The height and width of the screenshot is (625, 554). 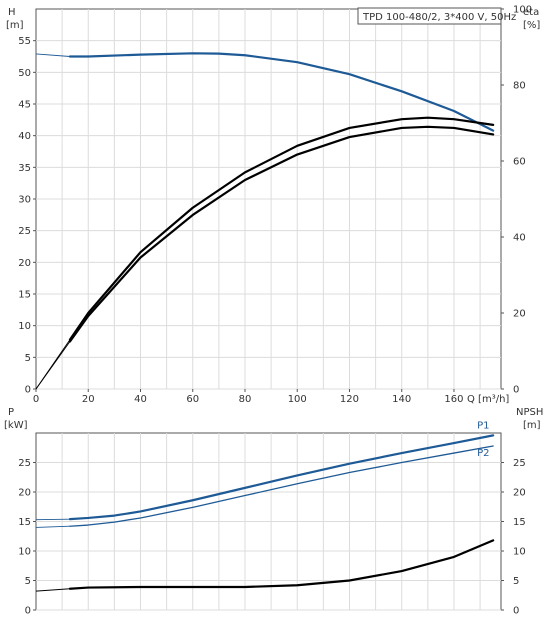 I want to click on top-left-tick-label: 20, so click(x=24, y=263).